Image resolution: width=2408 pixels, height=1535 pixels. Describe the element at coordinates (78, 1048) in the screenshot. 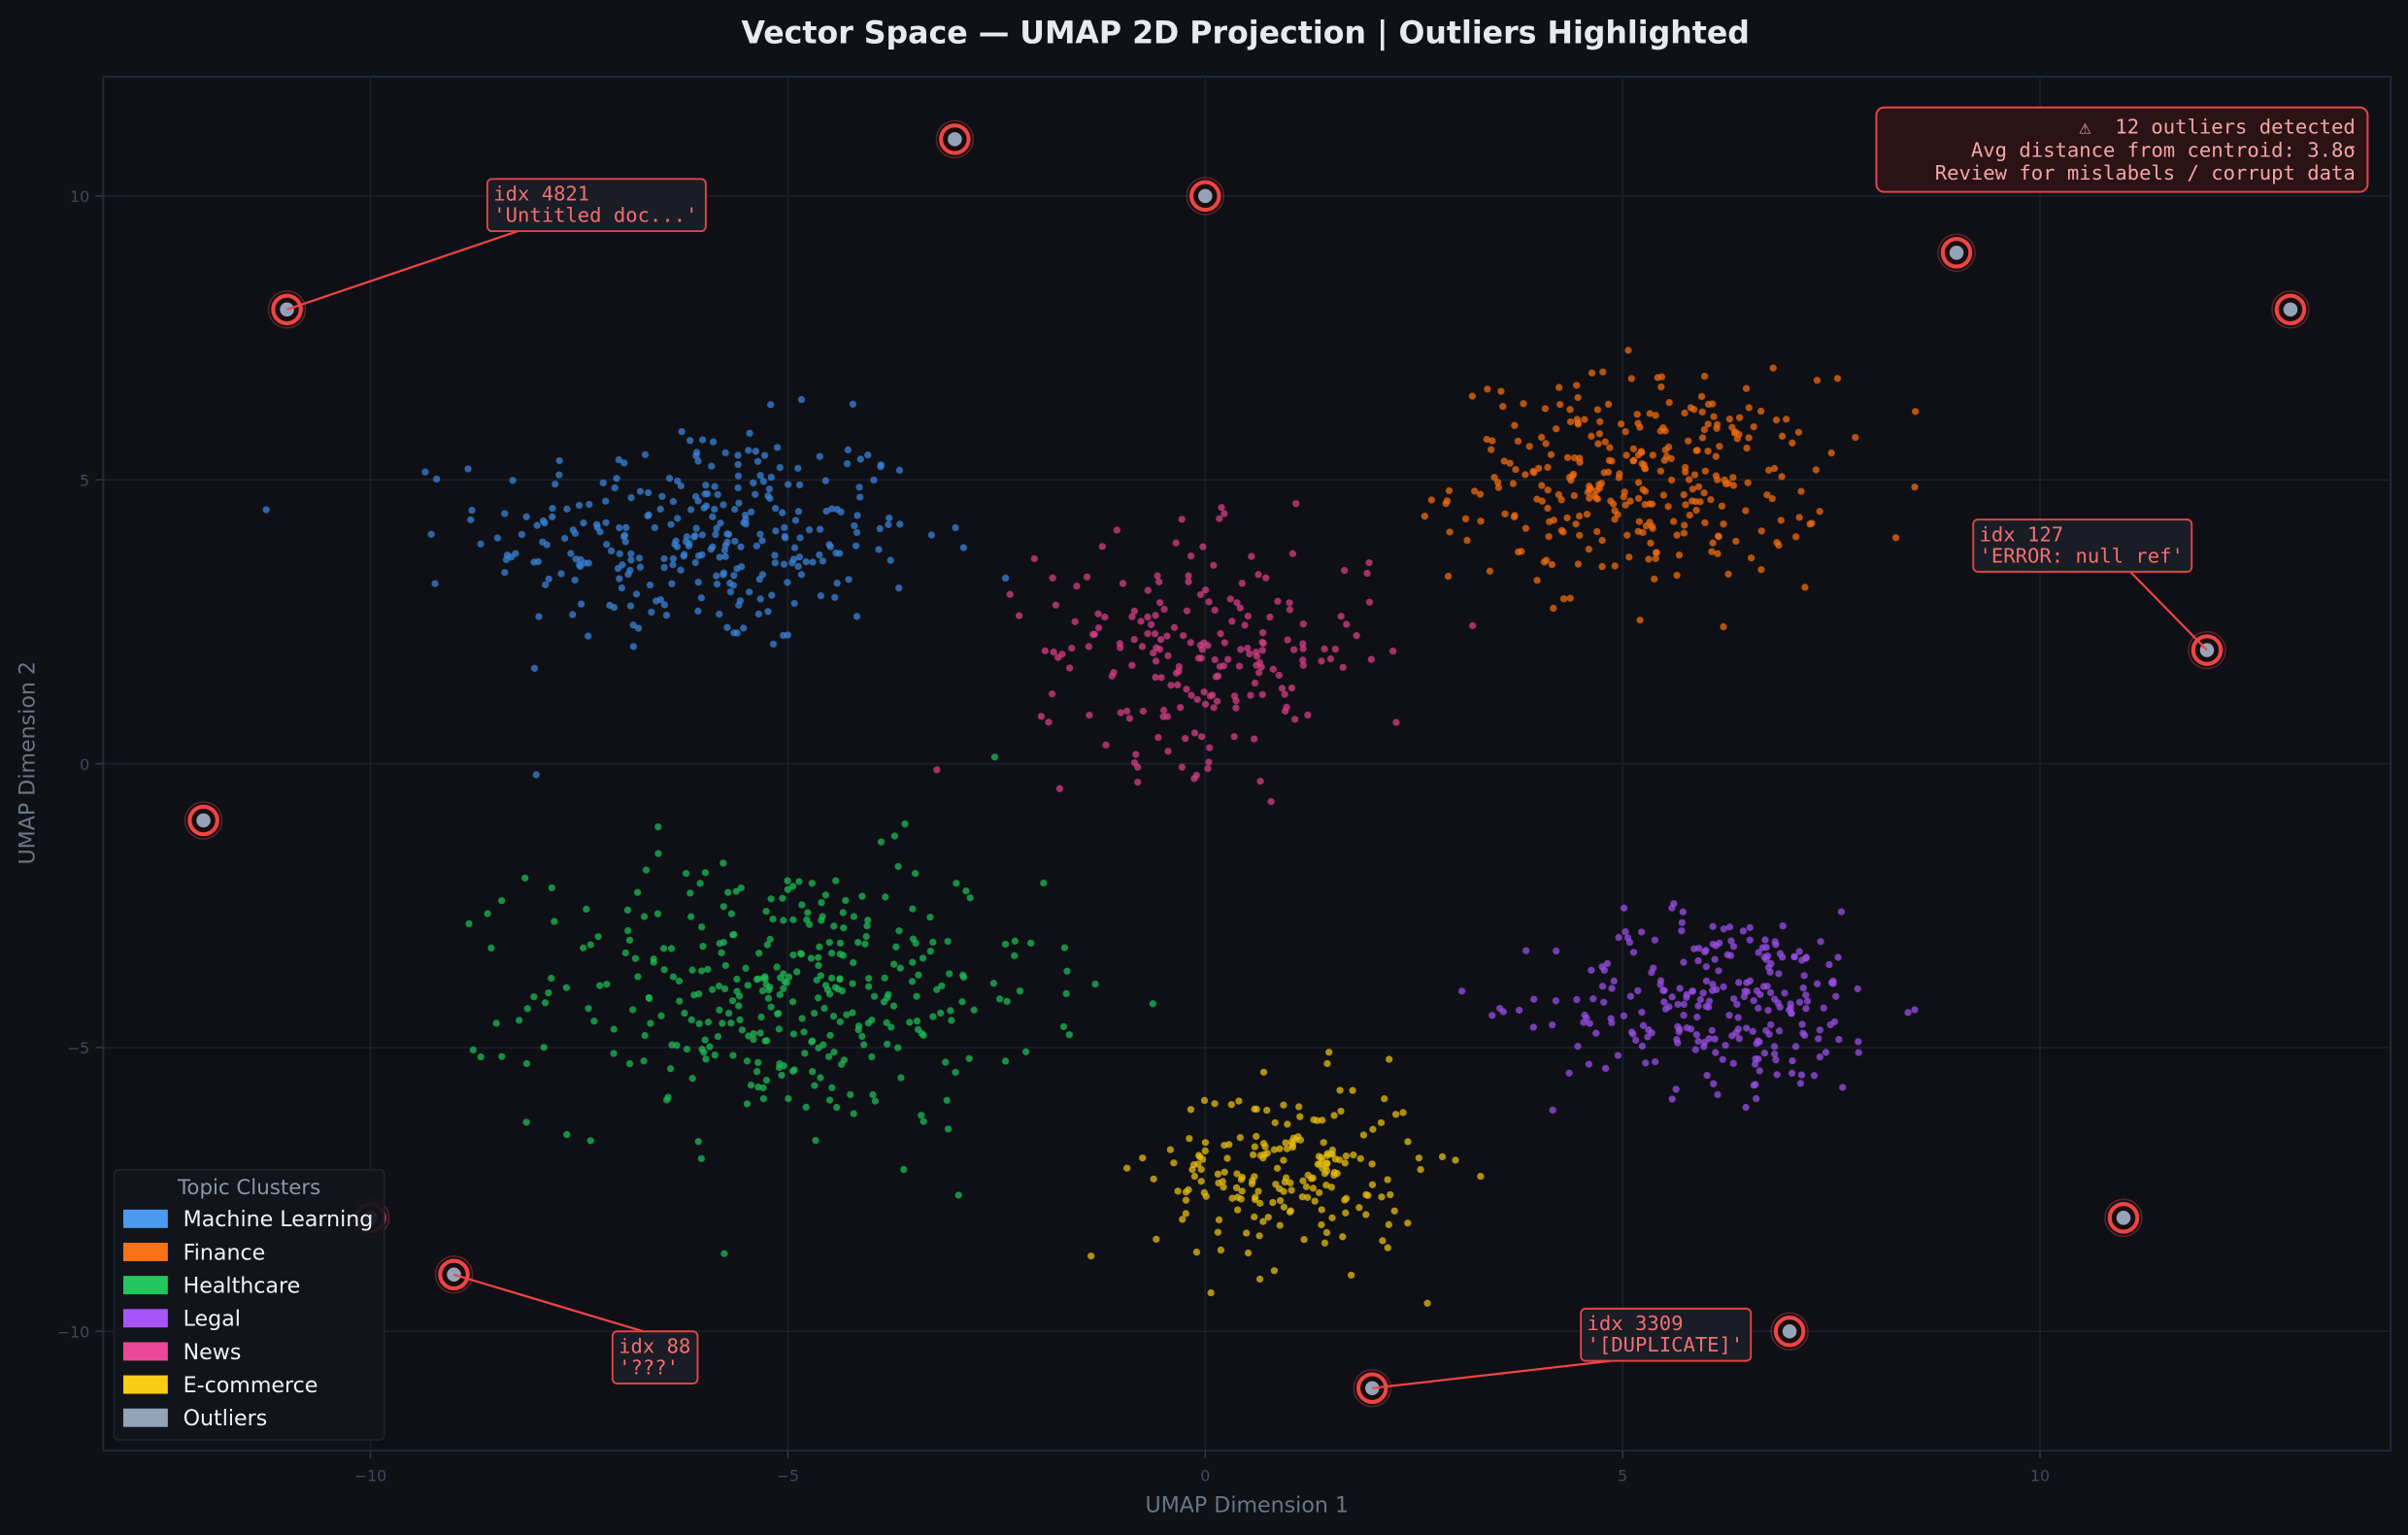

I see `y-tick-label: −5` at that location.